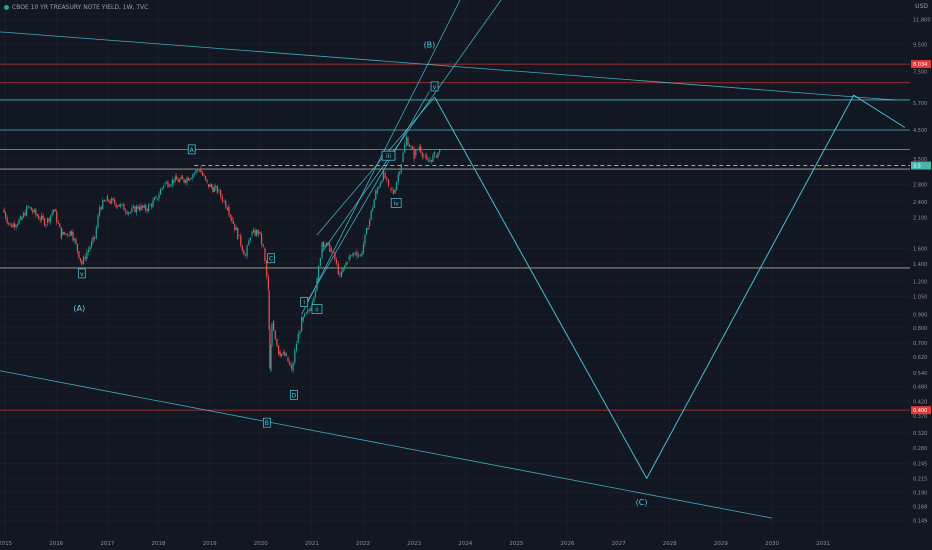 This screenshot has height=550, width=932. Describe the element at coordinates (721, 544) in the screenshot. I see `x-tick-label: 2029` at that location.